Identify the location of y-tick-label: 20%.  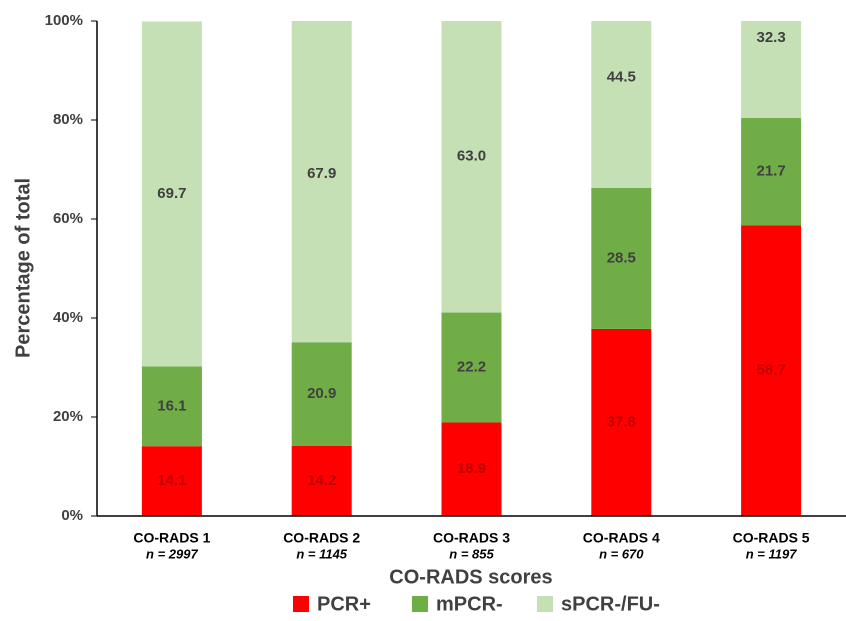
(68, 416).